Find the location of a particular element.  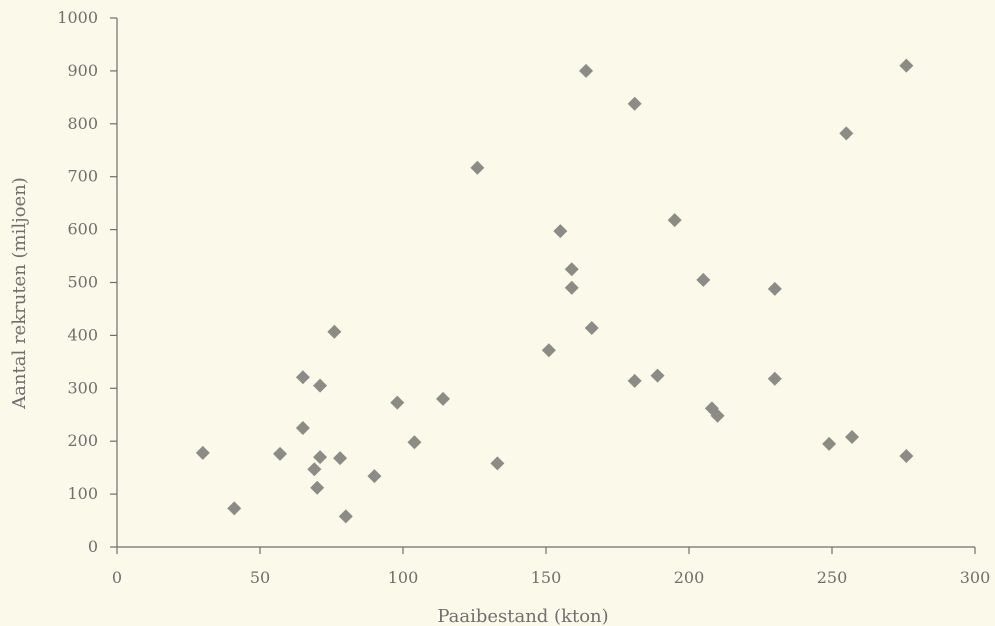

y-tick-label: 1000 is located at coordinates (77, 17).